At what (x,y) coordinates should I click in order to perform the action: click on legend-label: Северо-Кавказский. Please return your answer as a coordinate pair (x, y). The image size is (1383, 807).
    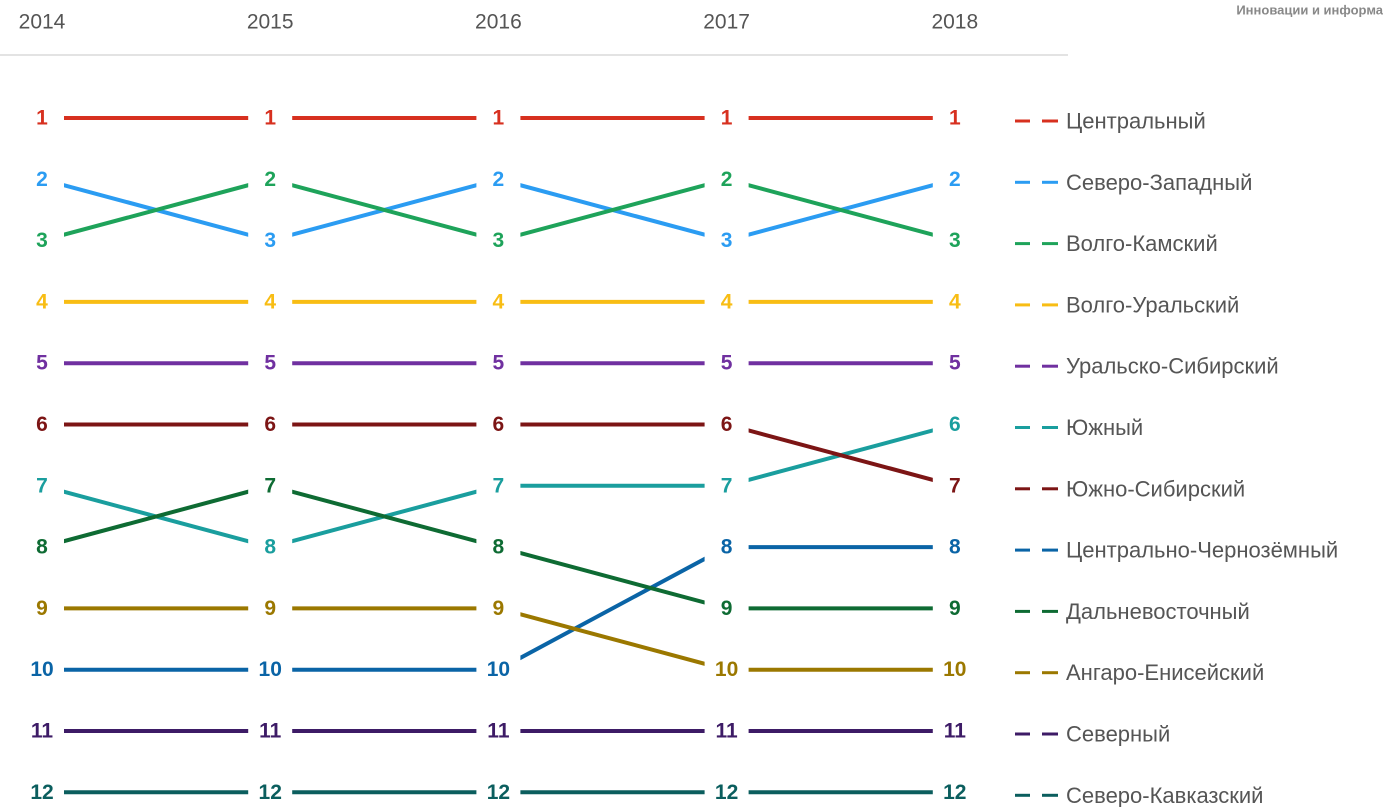
    Looking at the image, I should click on (1164, 795).